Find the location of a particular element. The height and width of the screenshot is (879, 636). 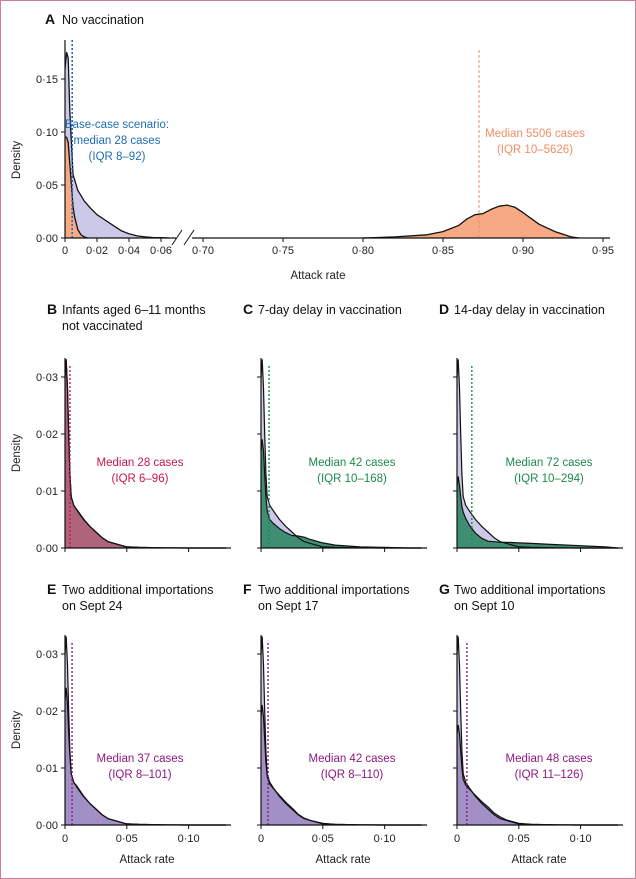

median-label: Median 37 cases is located at coordinates (140, 759).